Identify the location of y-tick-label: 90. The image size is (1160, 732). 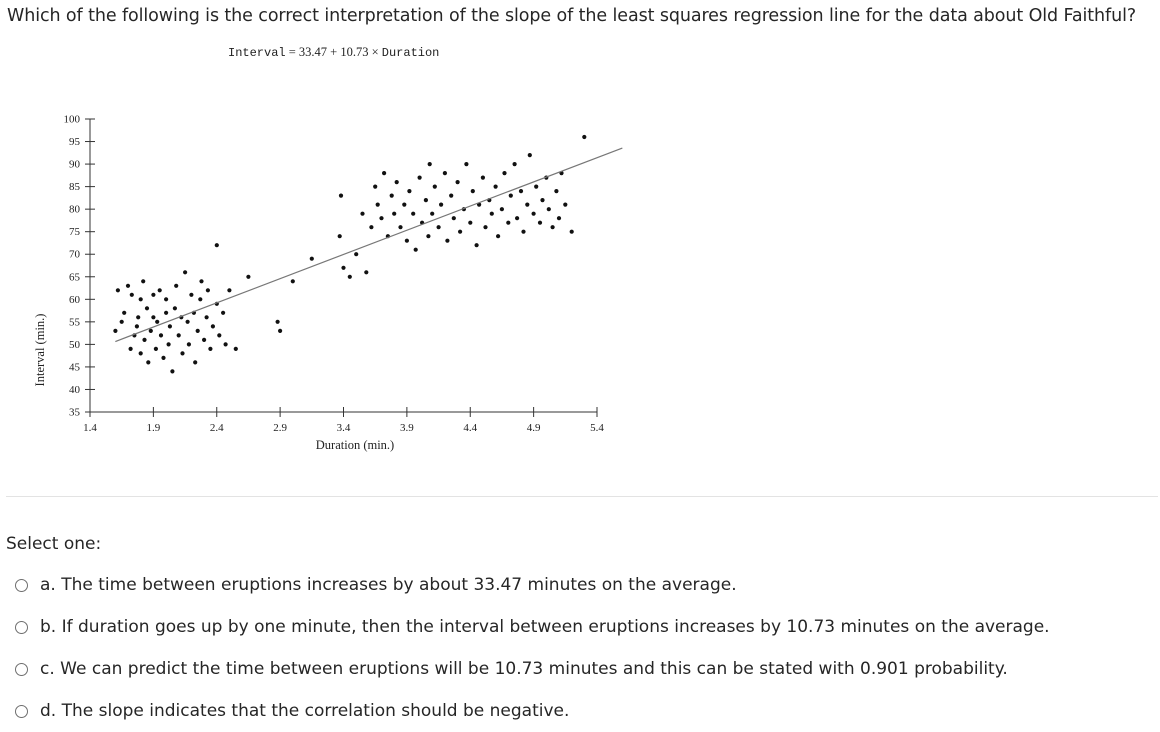
(75, 165).